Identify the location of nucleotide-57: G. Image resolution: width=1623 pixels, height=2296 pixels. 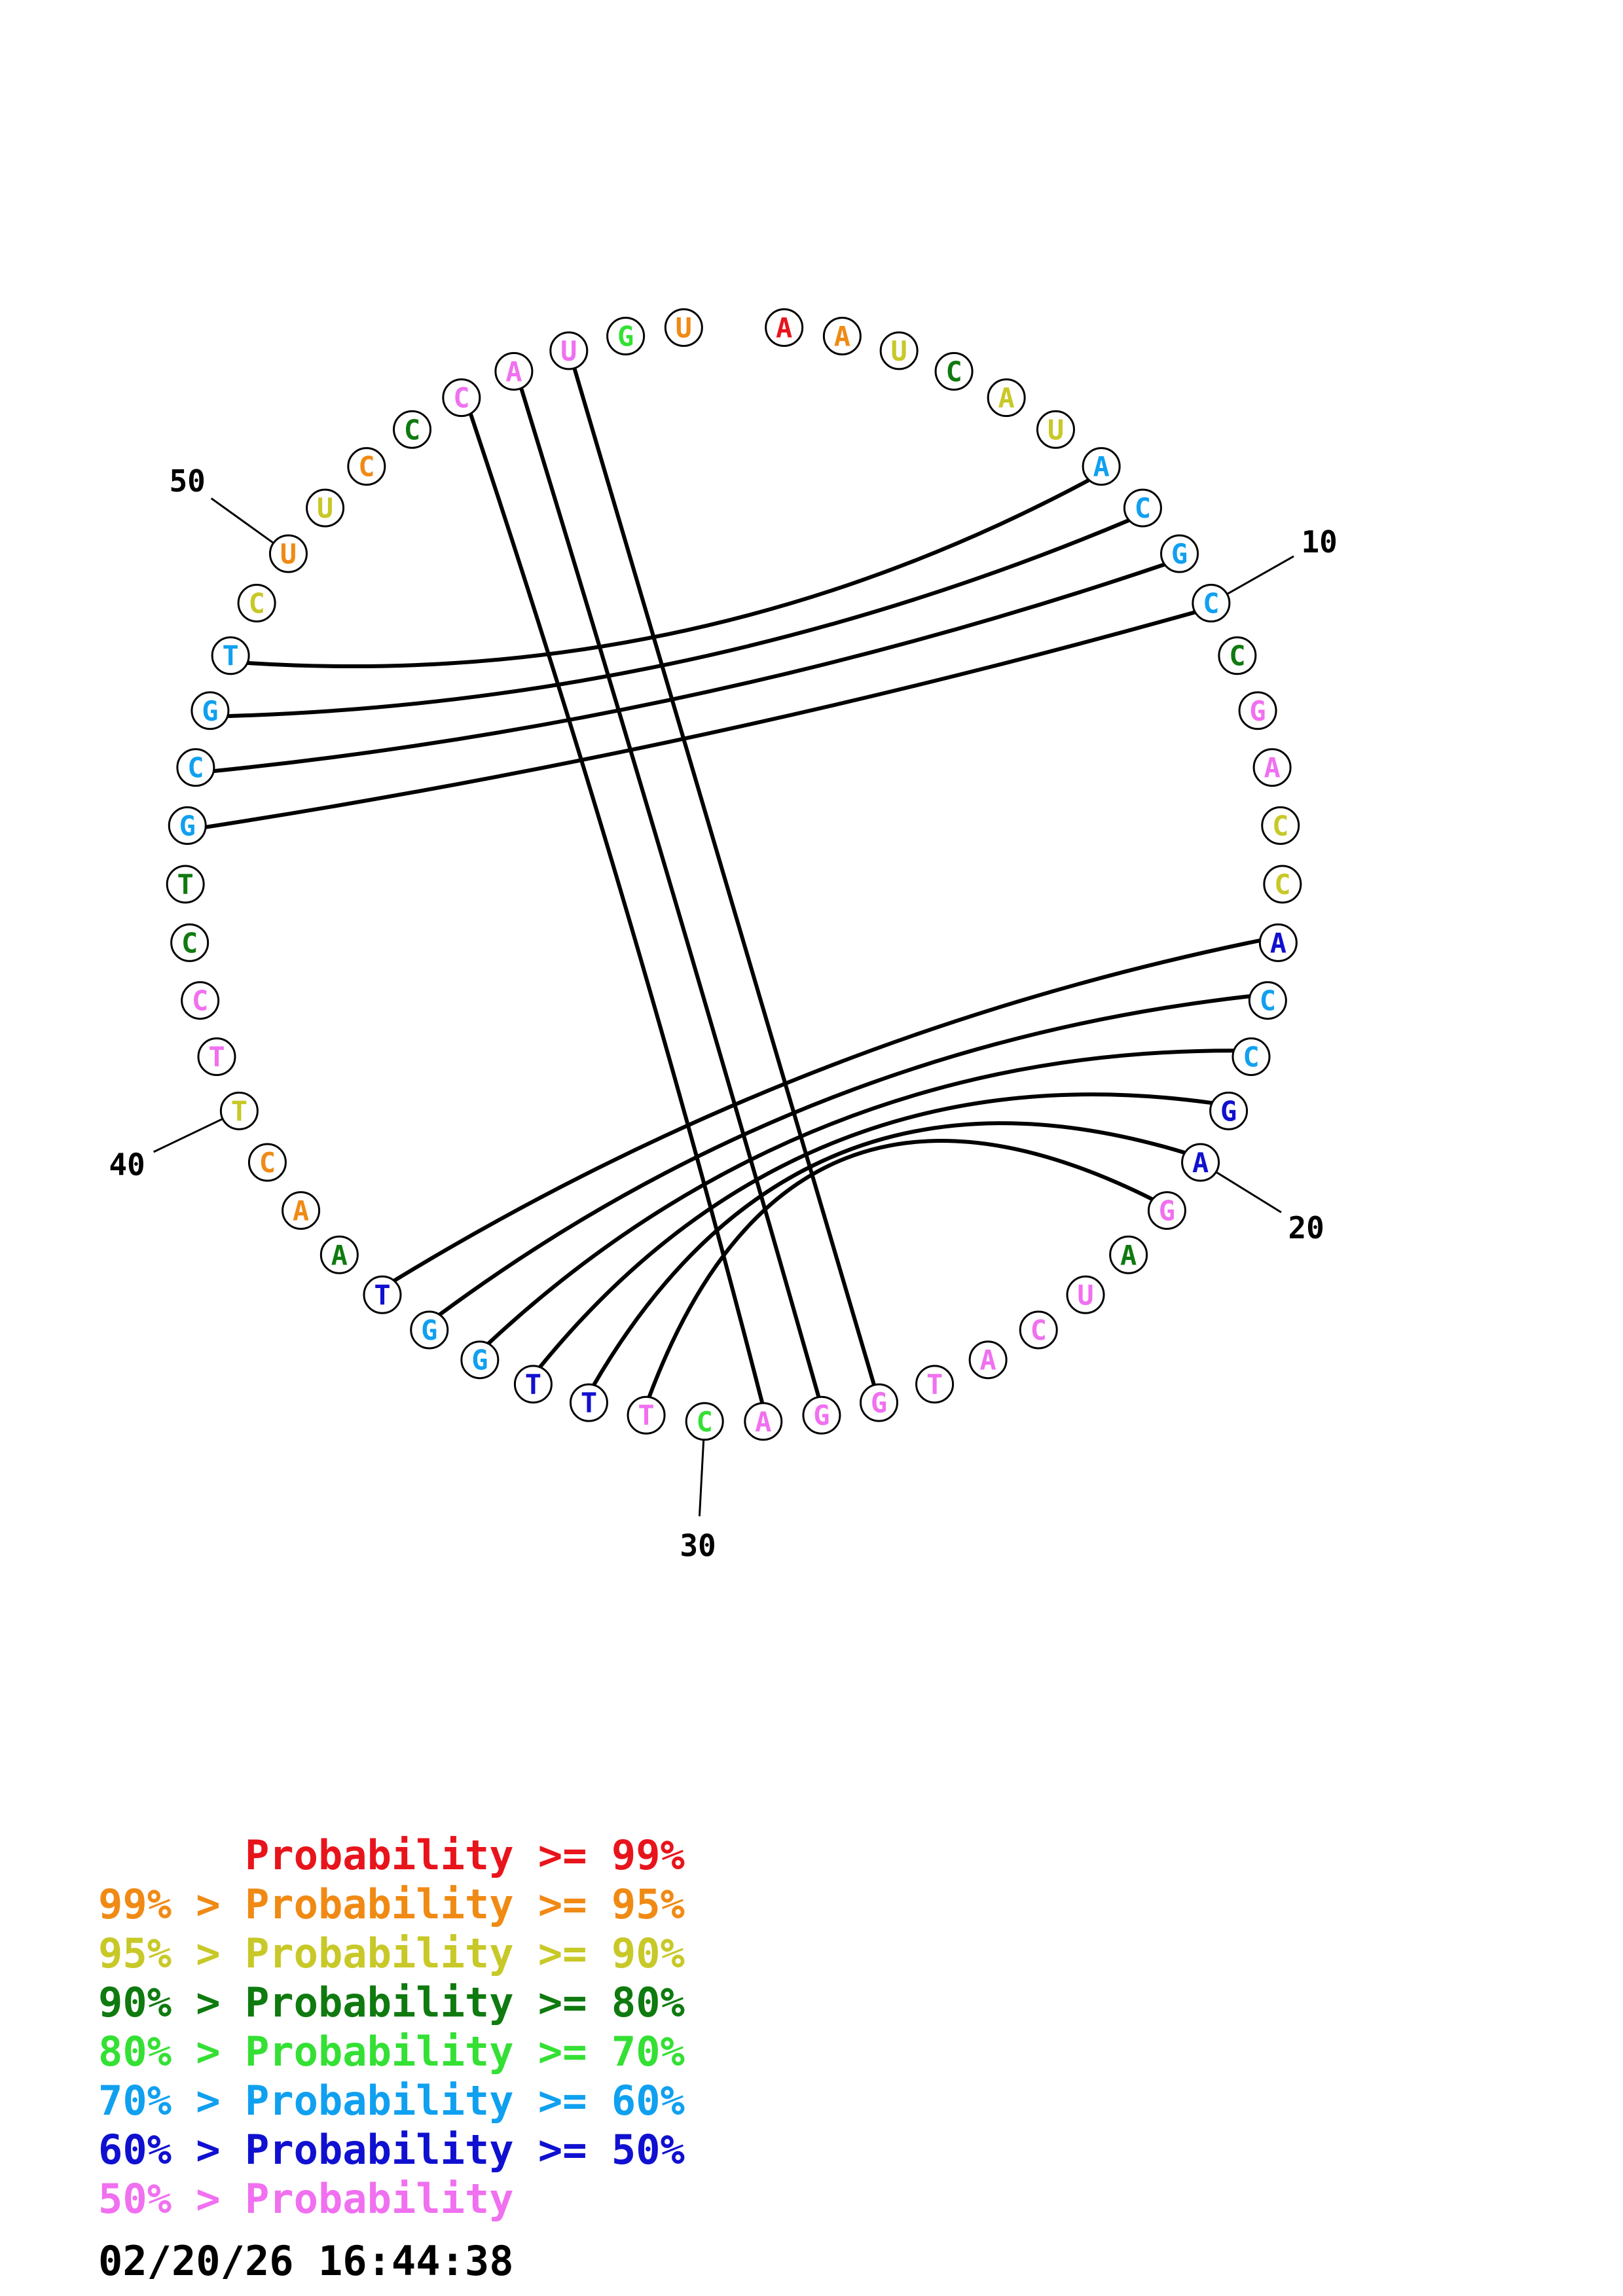
(626, 335).